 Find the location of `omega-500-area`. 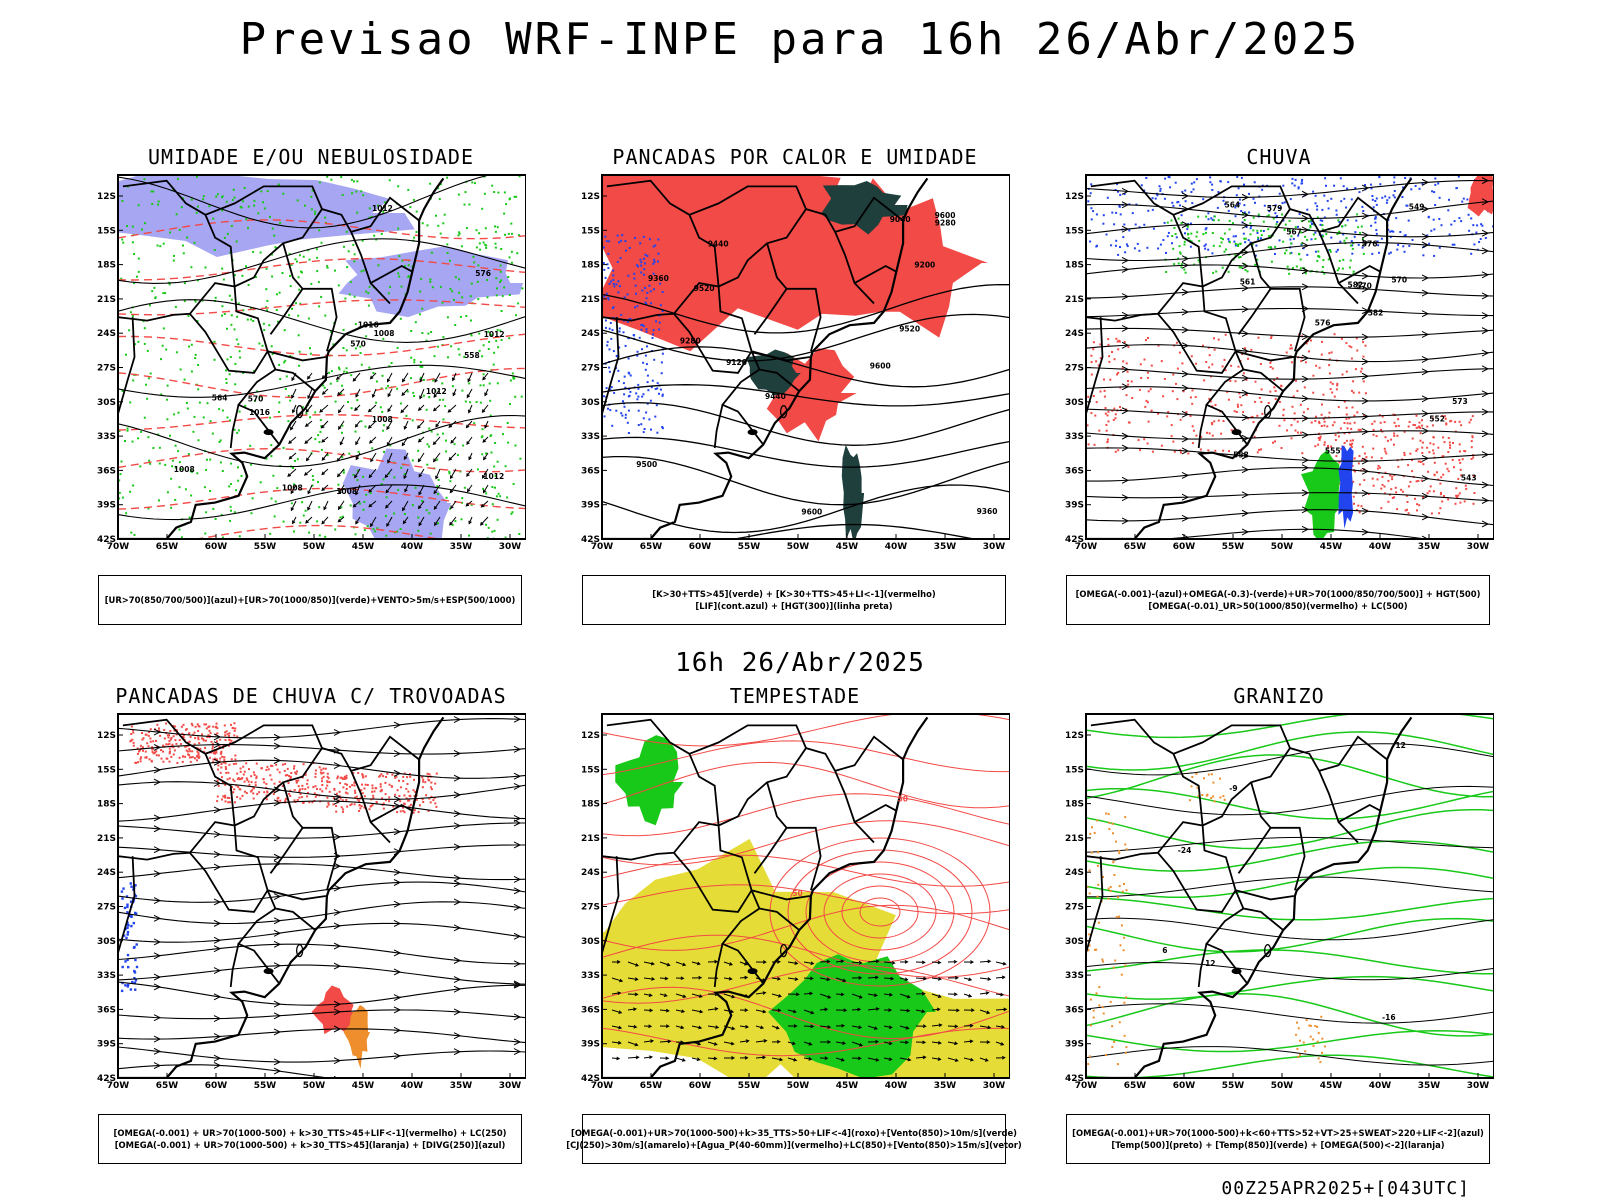

omega-500-area is located at coordinates (1300, 1054).